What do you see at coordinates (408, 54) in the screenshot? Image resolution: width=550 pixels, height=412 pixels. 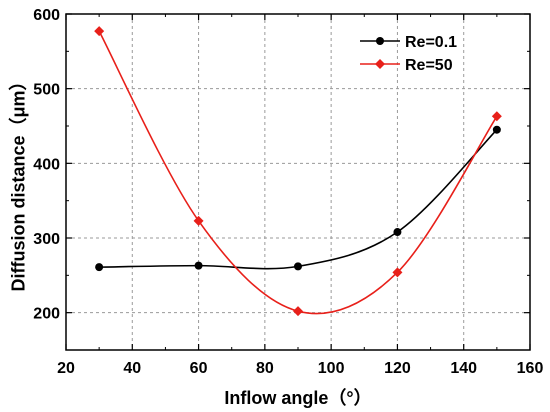 I see `legend: Re=0.1 Re=50` at bounding box center [408, 54].